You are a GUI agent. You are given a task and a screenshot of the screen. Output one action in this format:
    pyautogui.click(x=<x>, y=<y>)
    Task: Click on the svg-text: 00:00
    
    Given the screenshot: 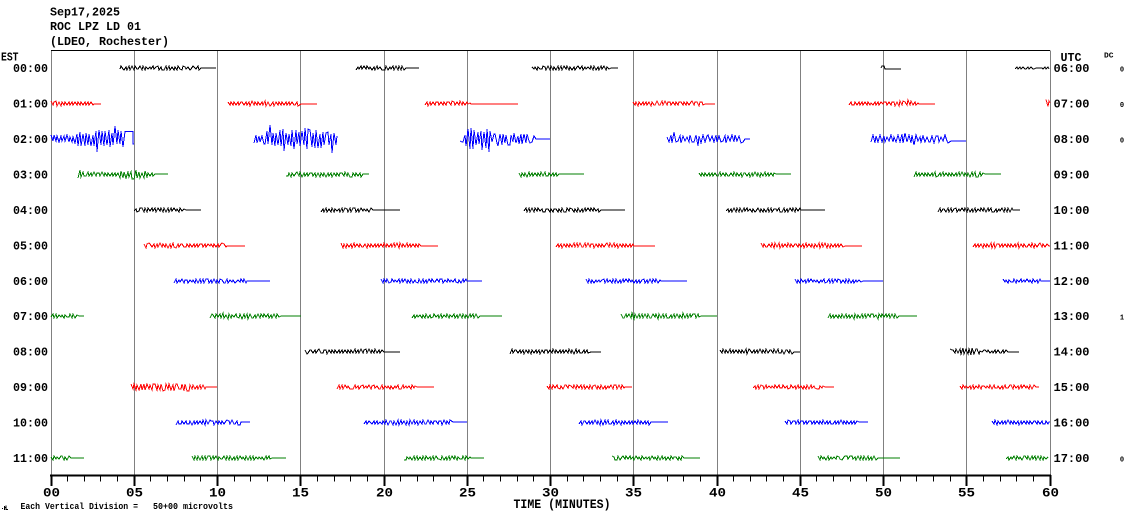 What is the action you would take?
    pyautogui.click(x=30, y=69)
    